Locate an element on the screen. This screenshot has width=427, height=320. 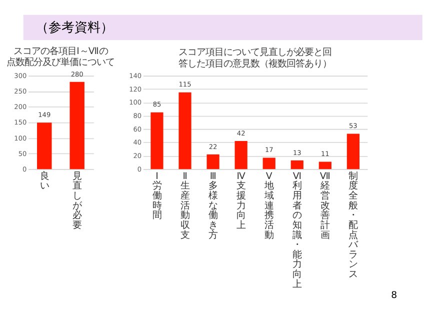
x-tick-label: Ⅳ 支援力向上 is located at coordinates (241, 200).